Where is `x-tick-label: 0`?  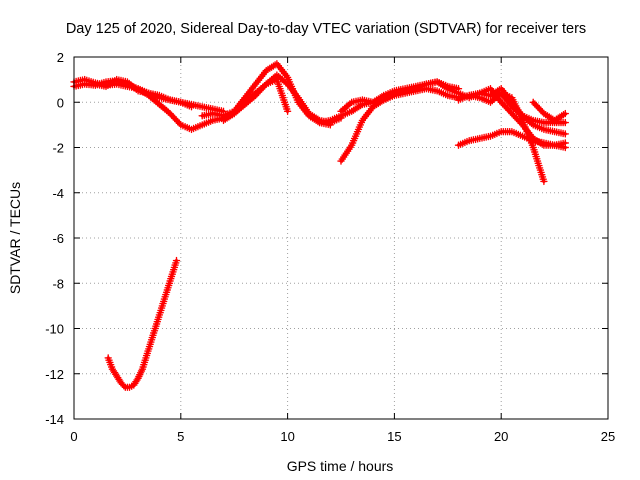 x-tick-label: 0 is located at coordinates (73, 436).